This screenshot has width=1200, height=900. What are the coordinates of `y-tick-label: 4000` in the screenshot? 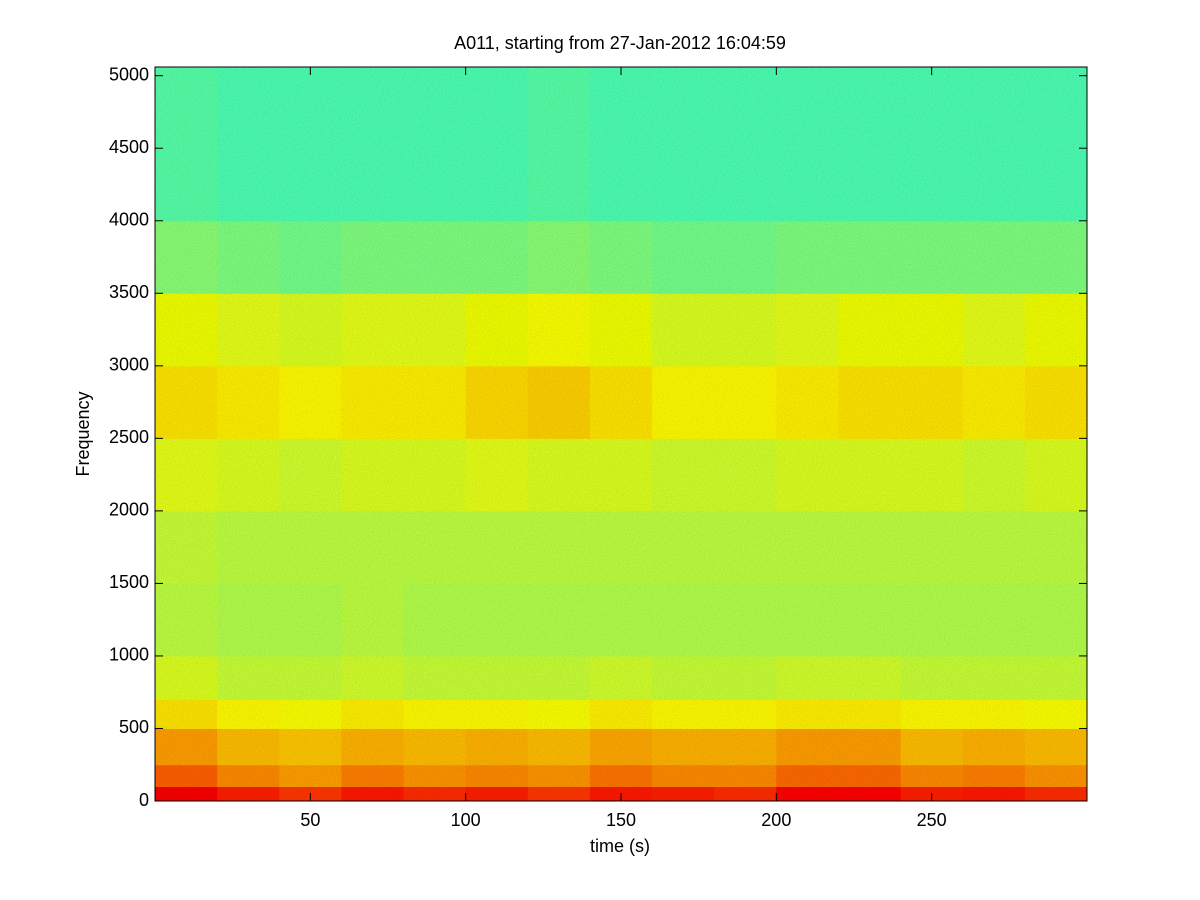 It's located at (129, 220).